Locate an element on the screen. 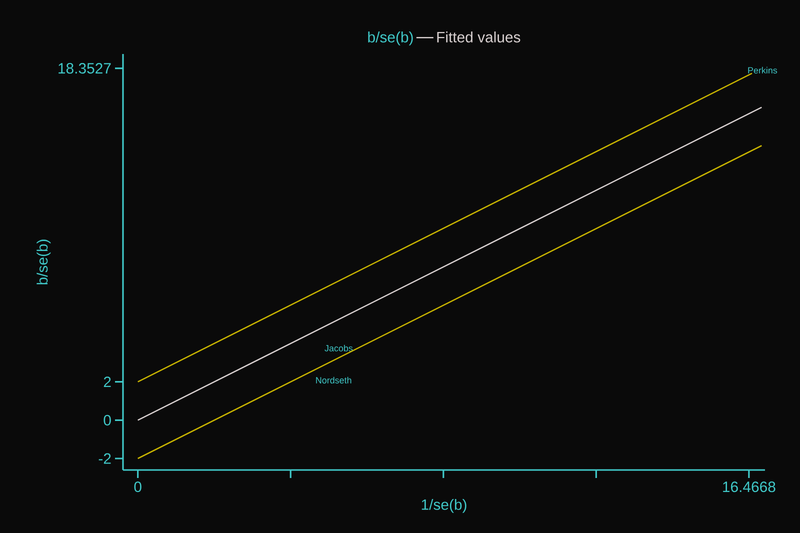 The height and width of the screenshot is (533, 800). y-tick-label: 18.3527 is located at coordinates (84, 68).